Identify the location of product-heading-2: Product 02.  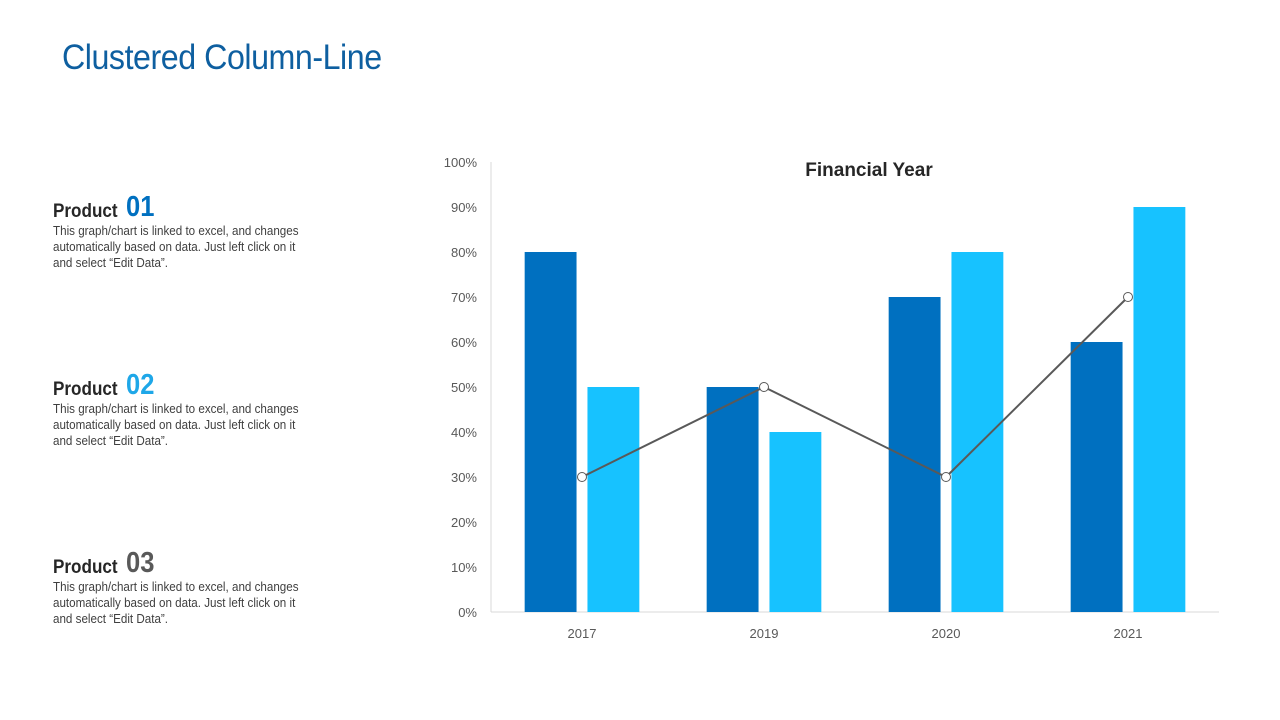
(190, 385).